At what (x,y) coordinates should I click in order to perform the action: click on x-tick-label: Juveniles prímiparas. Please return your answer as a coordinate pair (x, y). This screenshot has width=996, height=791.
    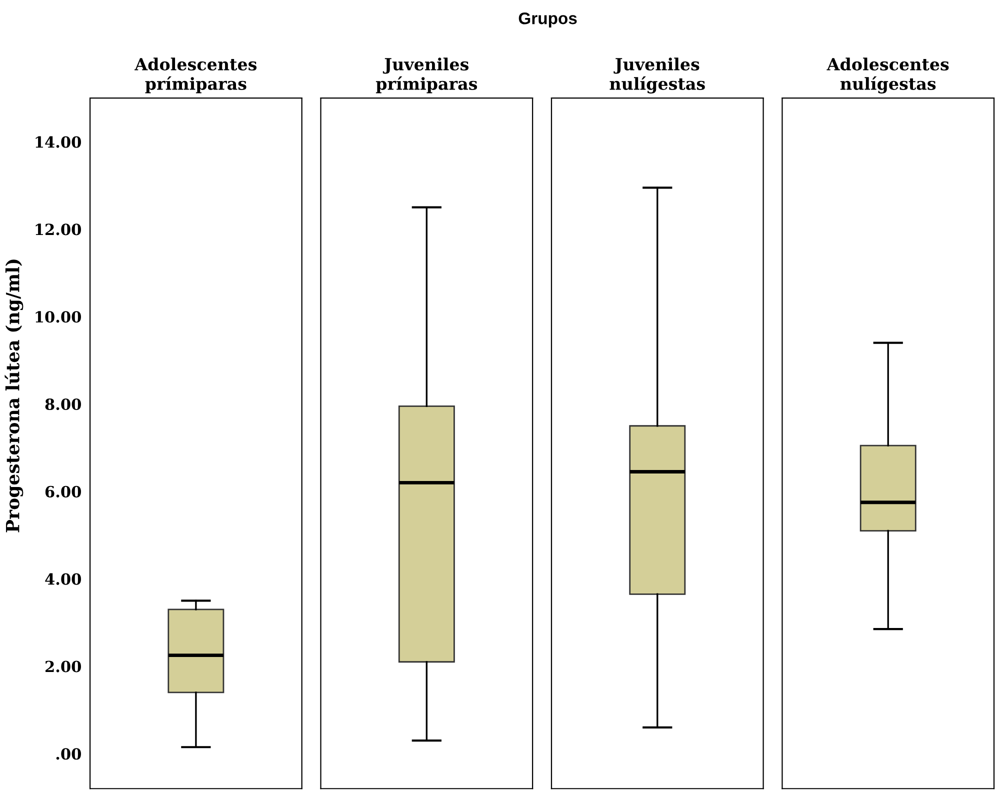
    Looking at the image, I should click on (427, 76).